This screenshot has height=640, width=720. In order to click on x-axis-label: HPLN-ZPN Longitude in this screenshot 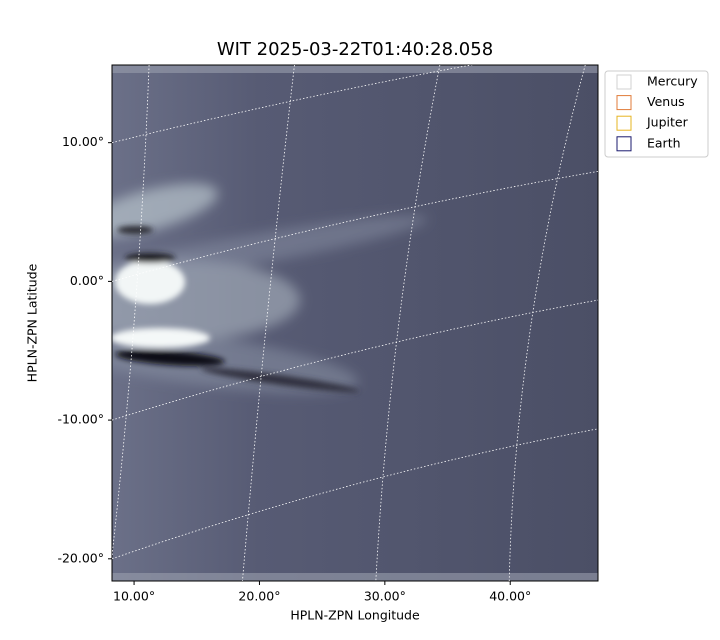, I will do `click(355, 615)`.